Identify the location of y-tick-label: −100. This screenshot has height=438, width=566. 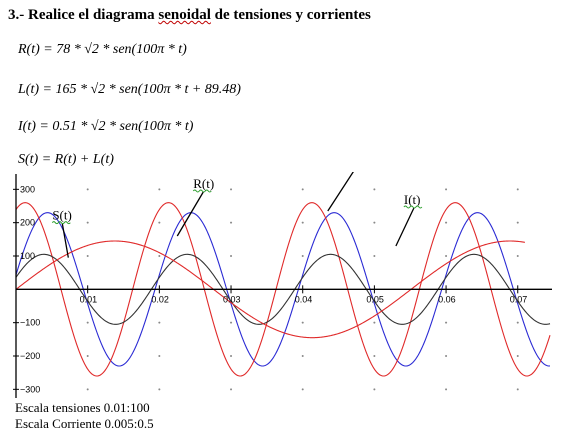
(30, 323).